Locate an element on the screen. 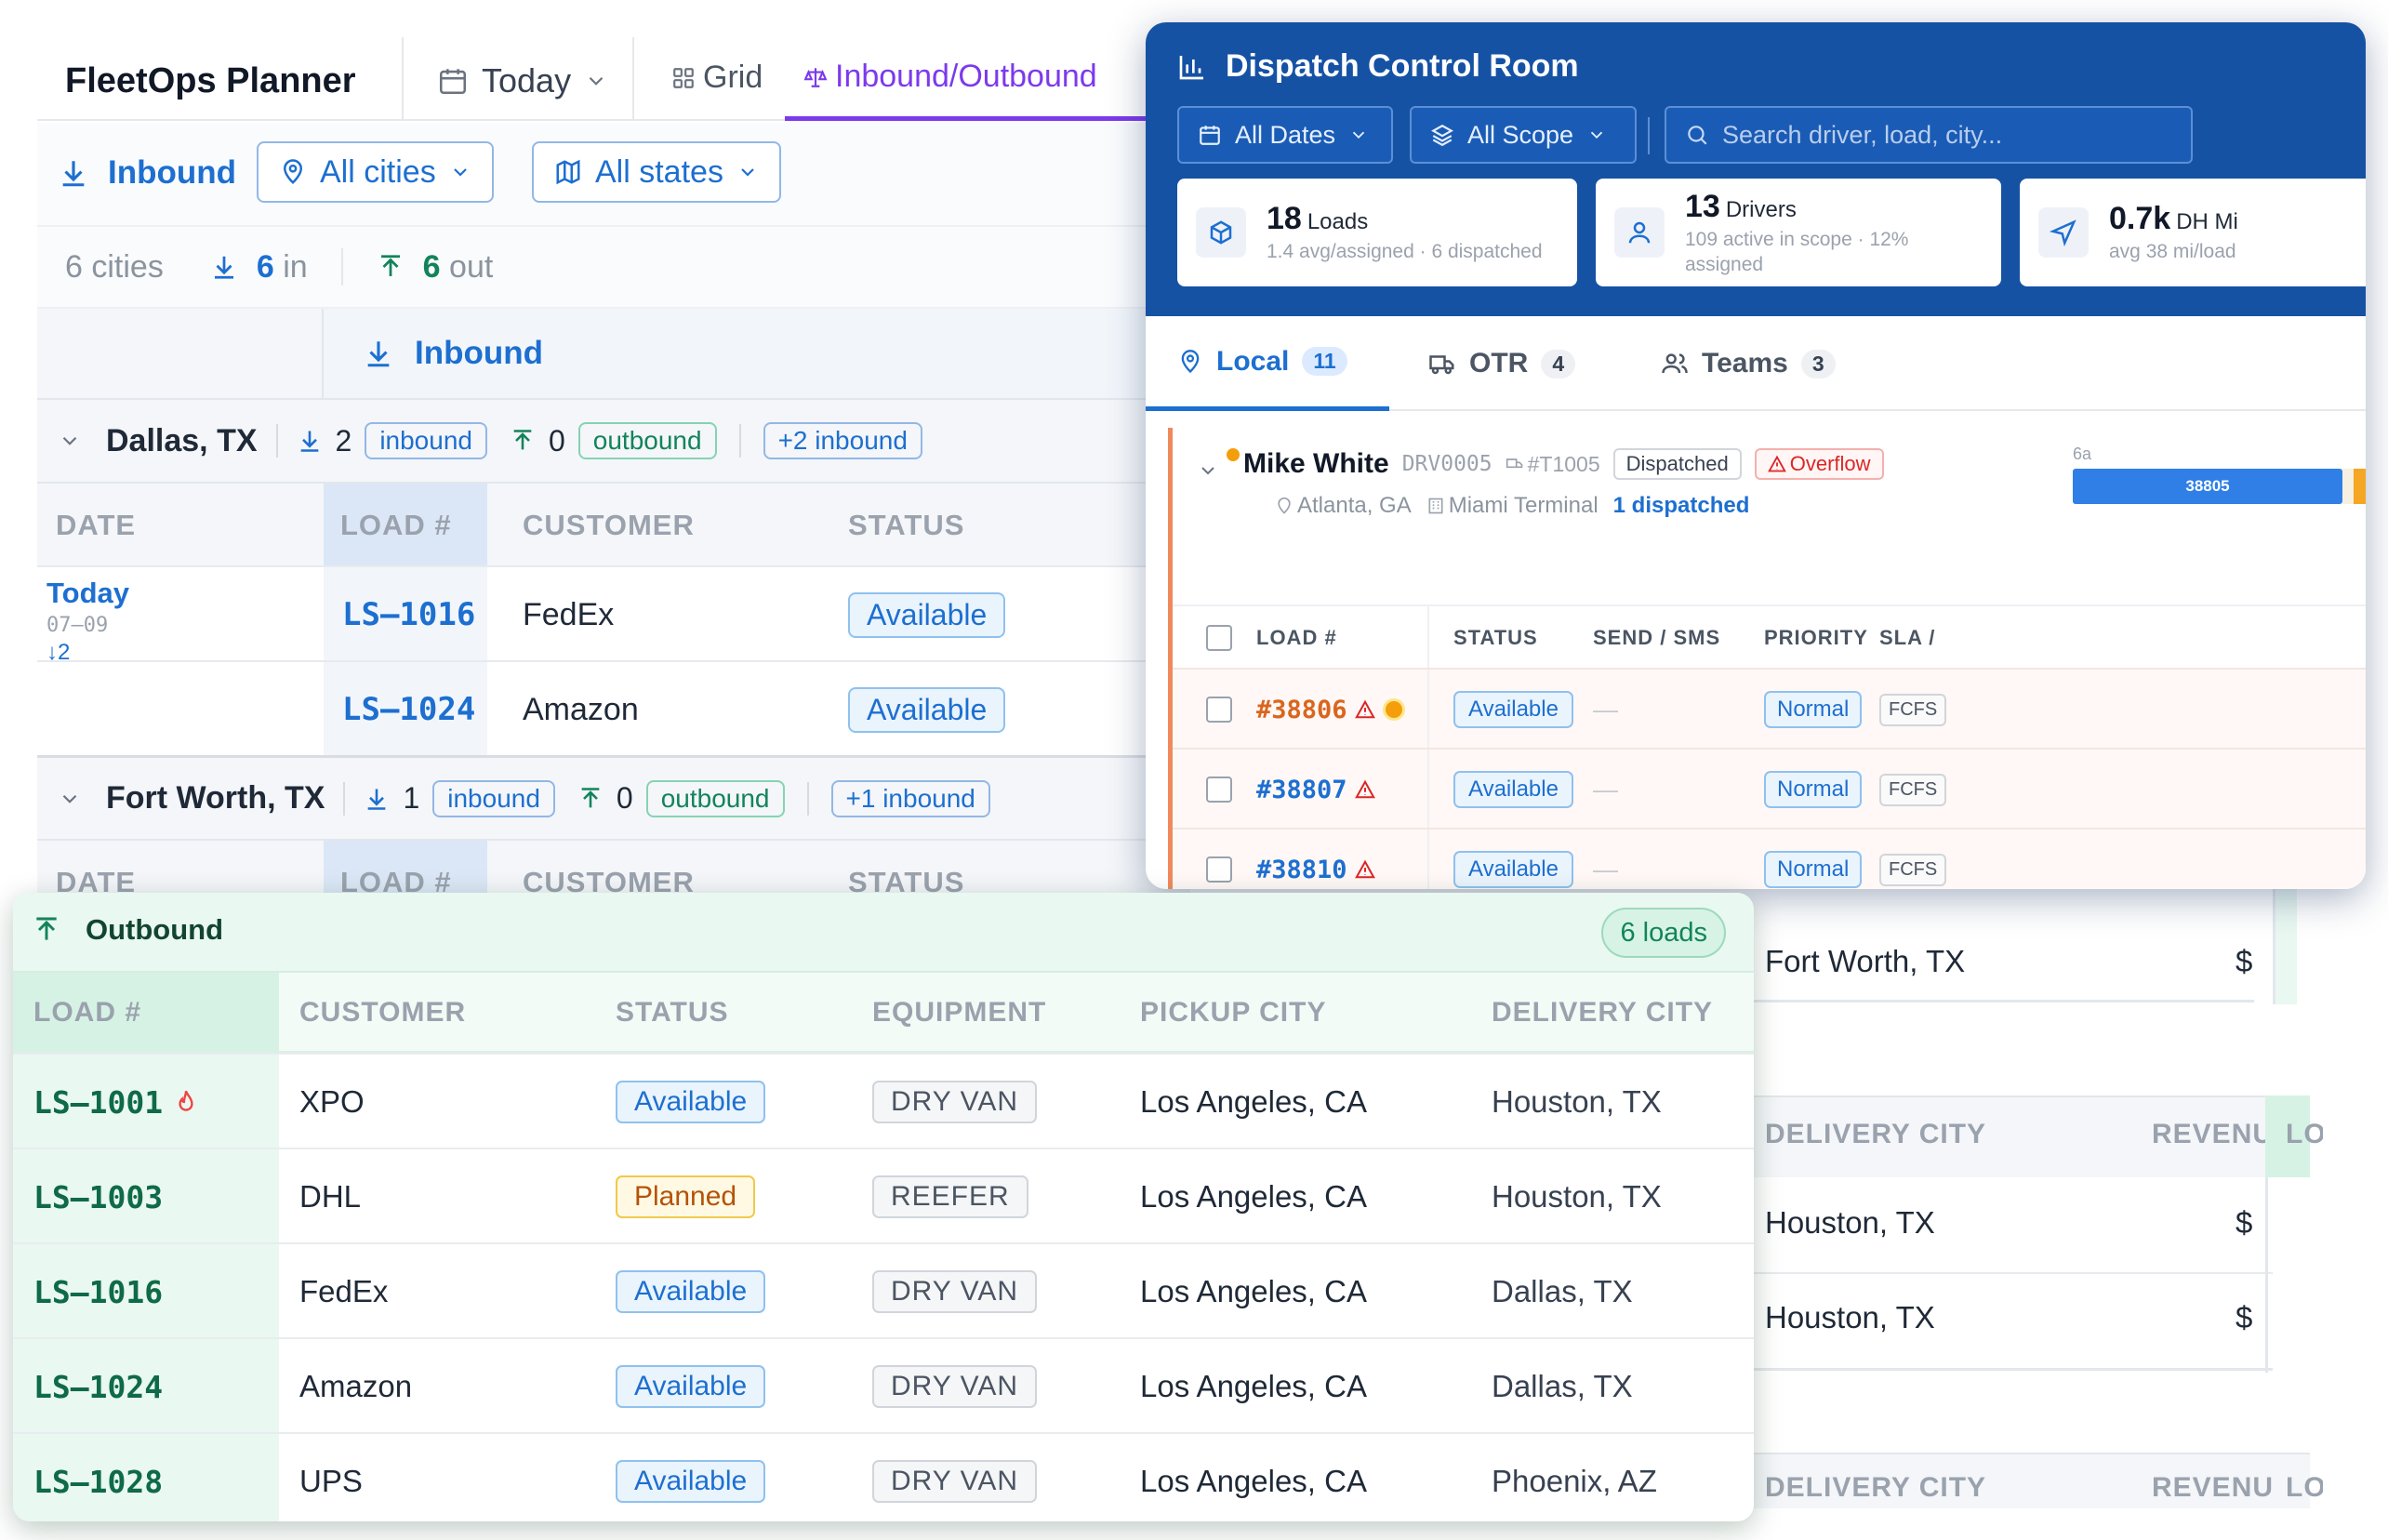  overflow-tag: Overflow is located at coordinates (1830, 463).